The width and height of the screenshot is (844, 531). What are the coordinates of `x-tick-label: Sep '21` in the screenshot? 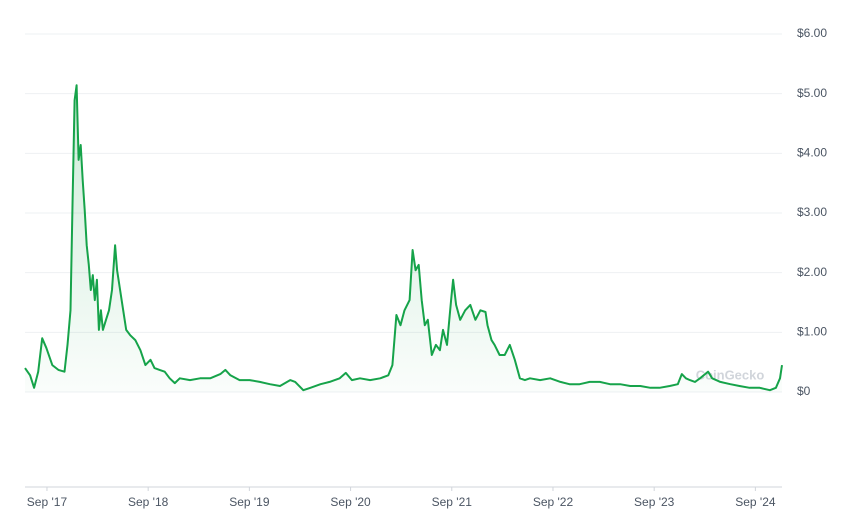 It's located at (452, 502).